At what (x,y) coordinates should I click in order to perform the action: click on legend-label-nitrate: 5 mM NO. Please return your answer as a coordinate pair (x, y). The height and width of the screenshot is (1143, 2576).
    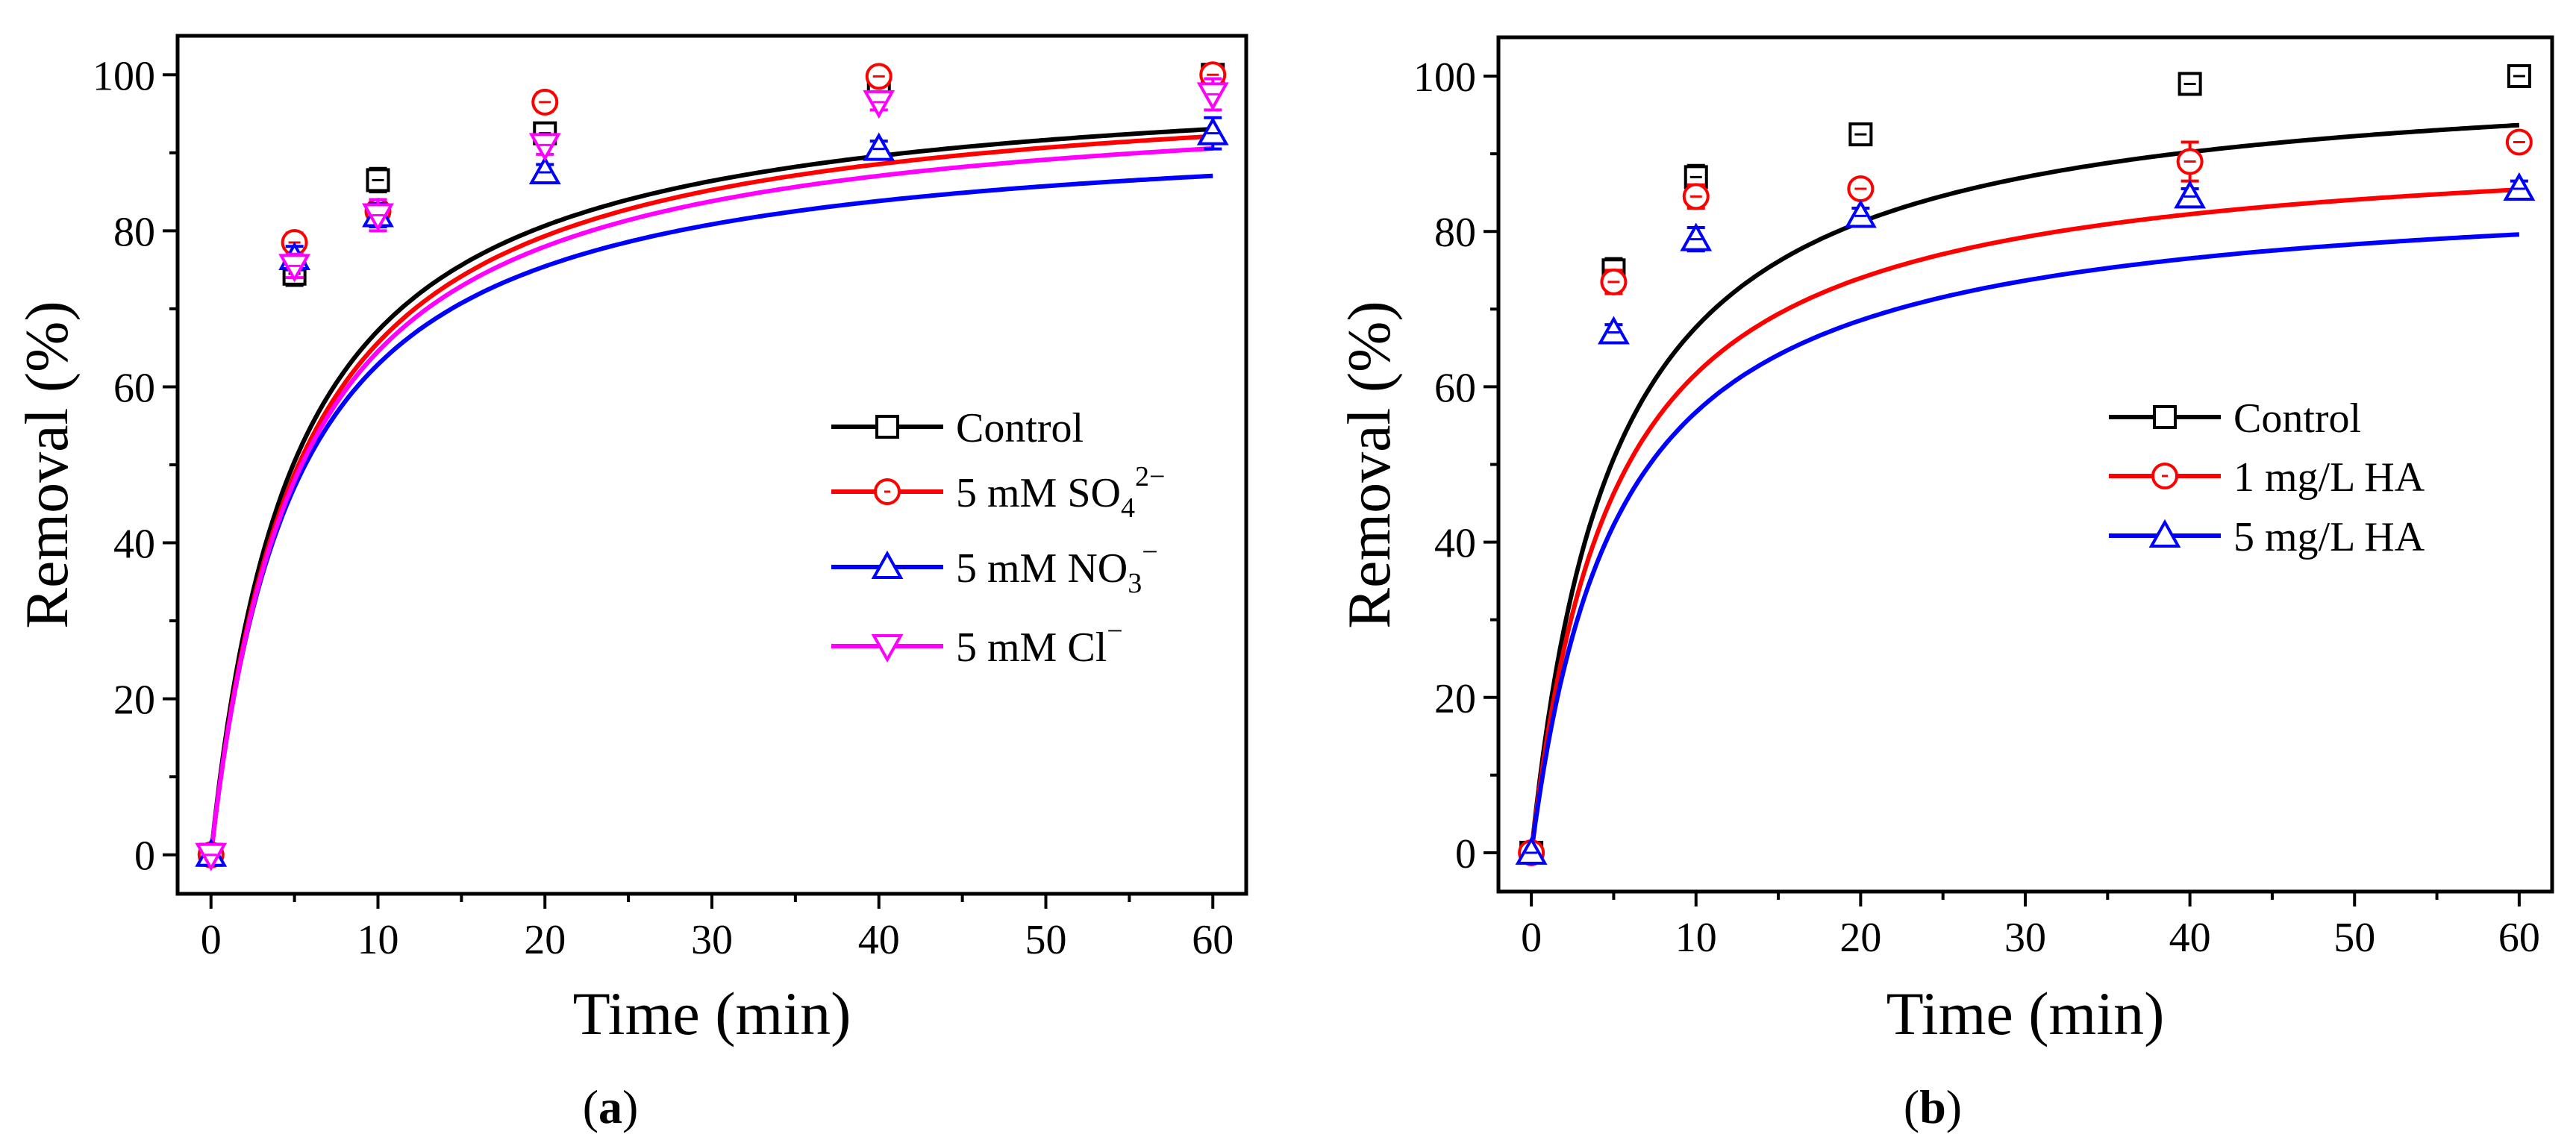
    Looking at the image, I should click on (1042, 569).